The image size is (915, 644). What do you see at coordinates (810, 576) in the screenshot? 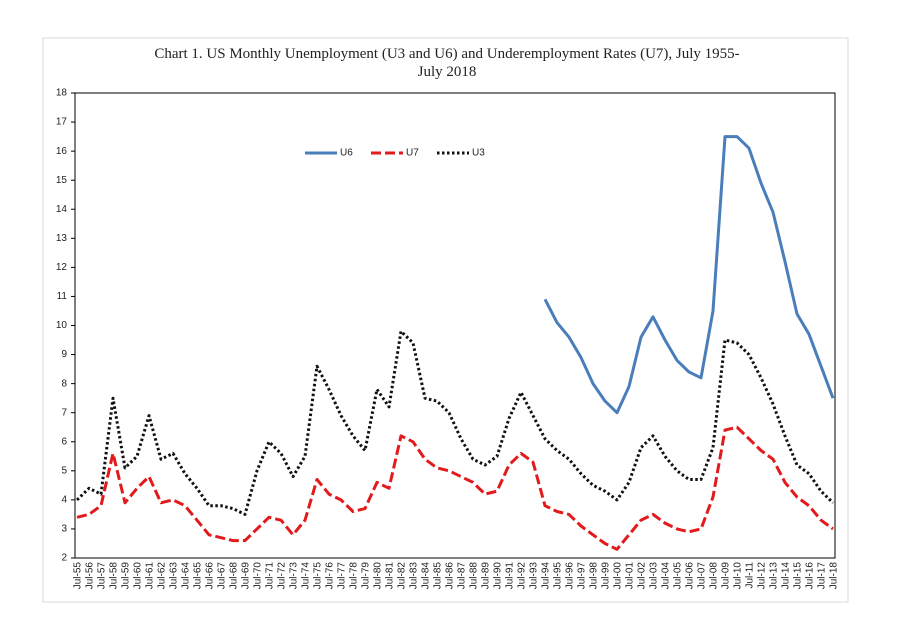
I see `x-tick-label: Jul-16` at bounding box center [810, 576].